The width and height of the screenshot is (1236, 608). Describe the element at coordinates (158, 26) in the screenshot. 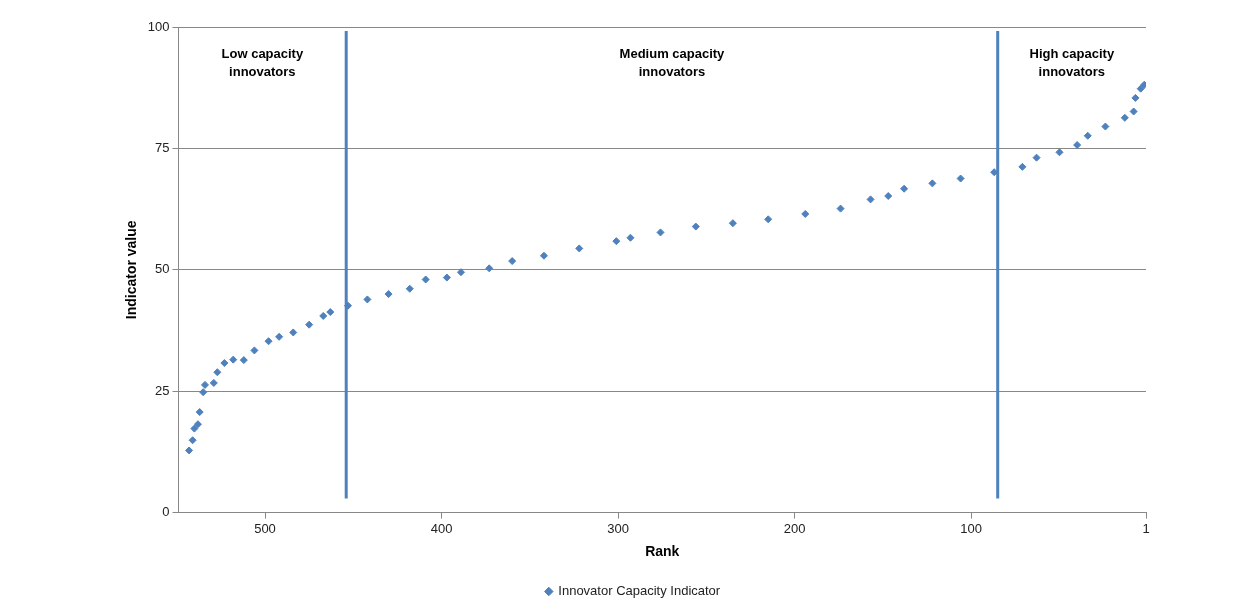

I see `y-tick-label: 100` at that location.